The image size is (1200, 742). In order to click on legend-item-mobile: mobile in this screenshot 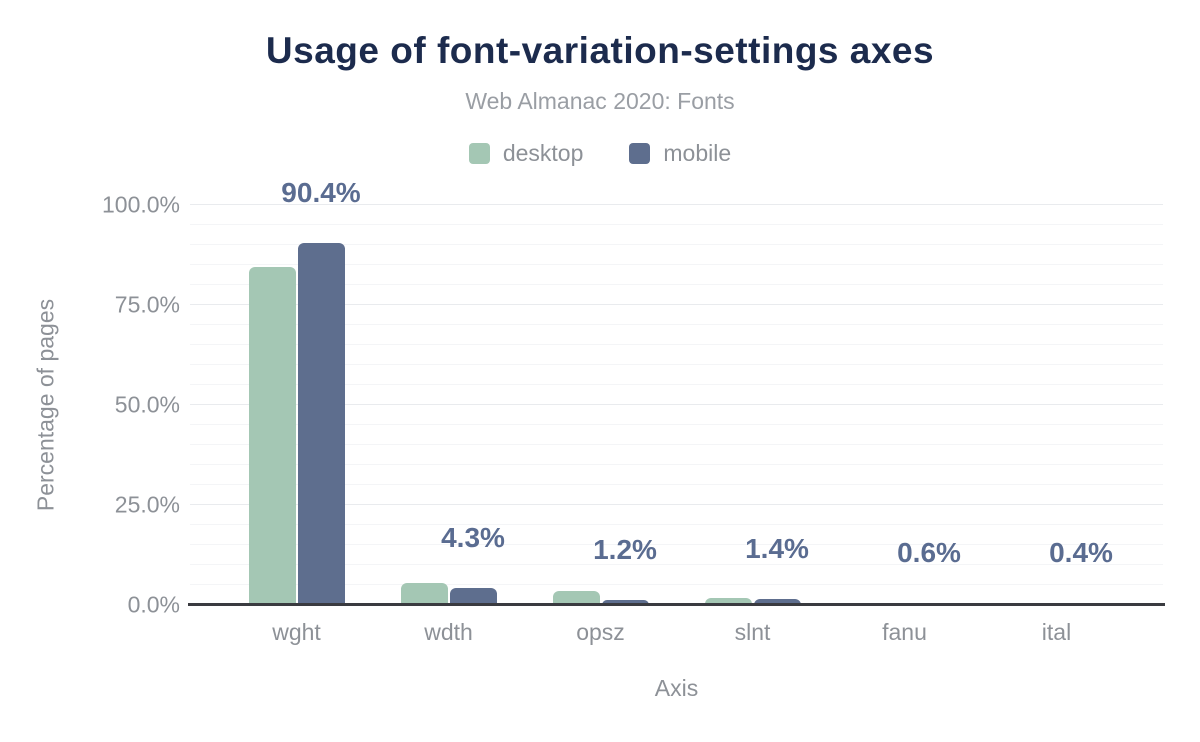, I will do `click(680, 153)`.